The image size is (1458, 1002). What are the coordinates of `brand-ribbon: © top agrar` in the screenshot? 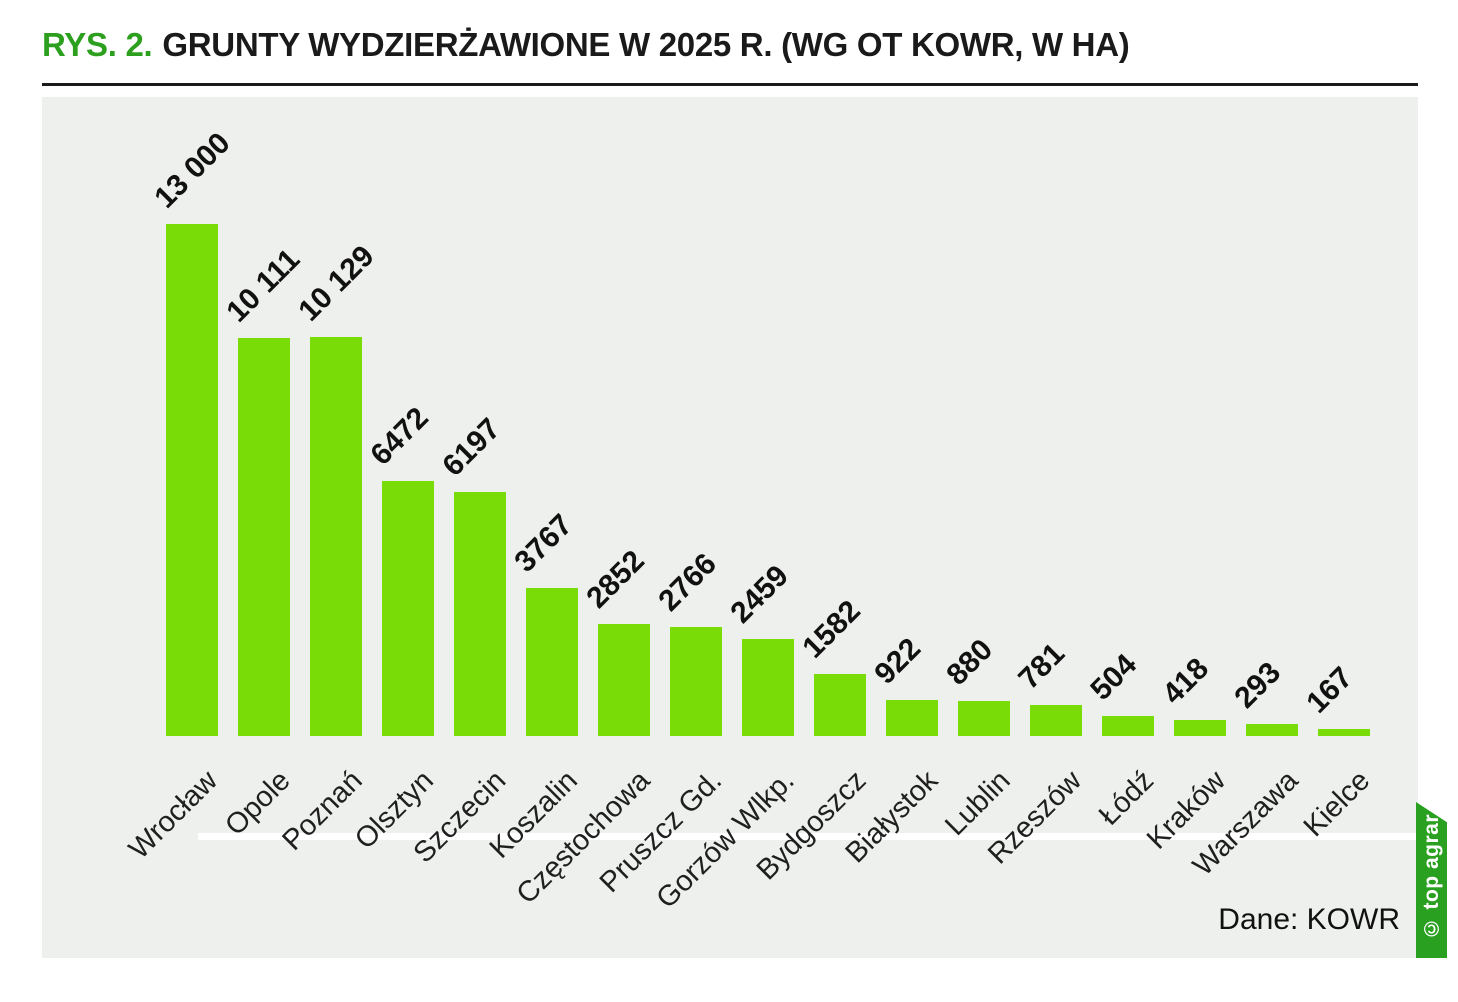 It's located at (1431, 880).